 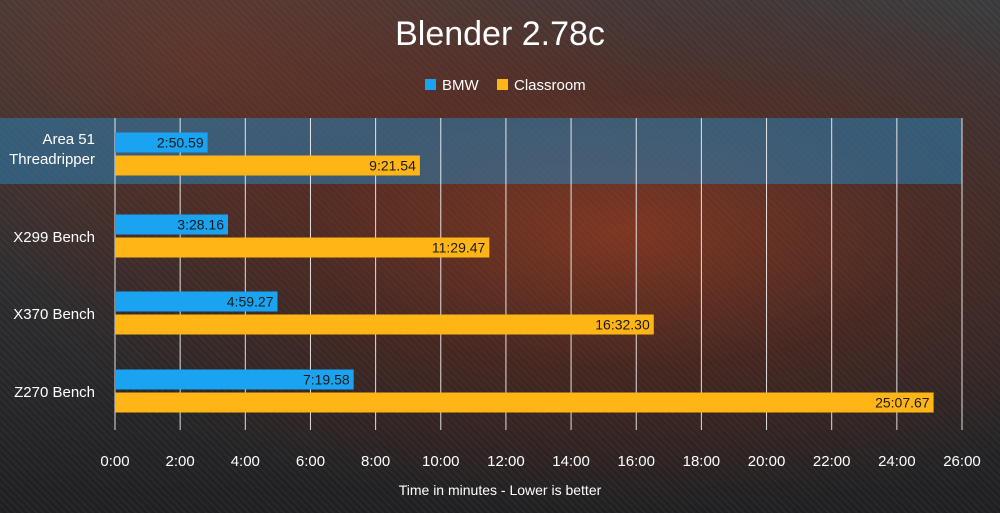 I want to click on x-tick-label: 12:00, so click(x=506, y=461).